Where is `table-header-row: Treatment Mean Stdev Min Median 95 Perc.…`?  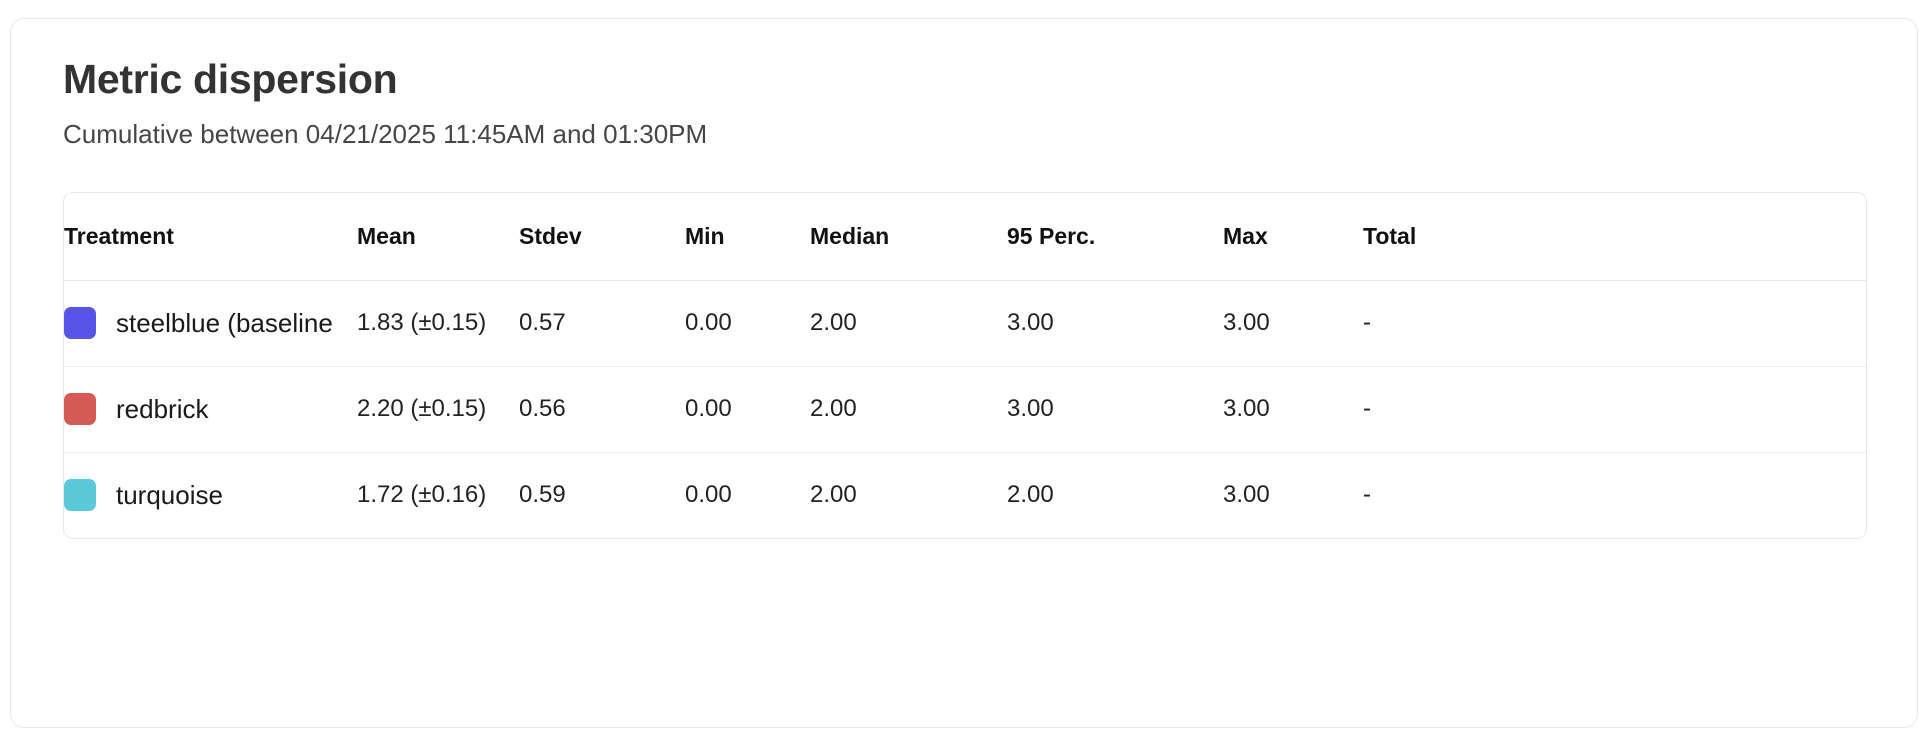 table-header-row: Treatment Mean Stdev Min Median 95 Perc.… is located at coordinates (965, 237).